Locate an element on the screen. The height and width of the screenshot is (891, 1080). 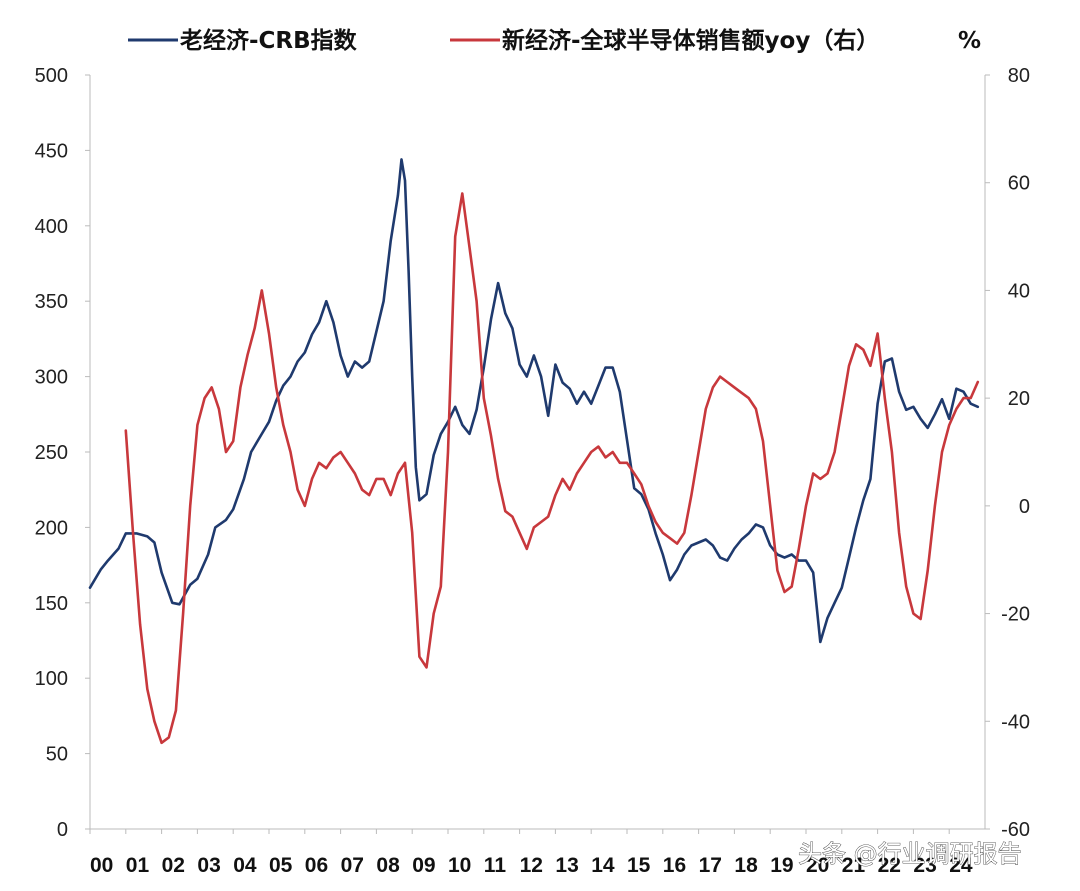
x-tick-label: 18 is located at coordinates (746, 865).